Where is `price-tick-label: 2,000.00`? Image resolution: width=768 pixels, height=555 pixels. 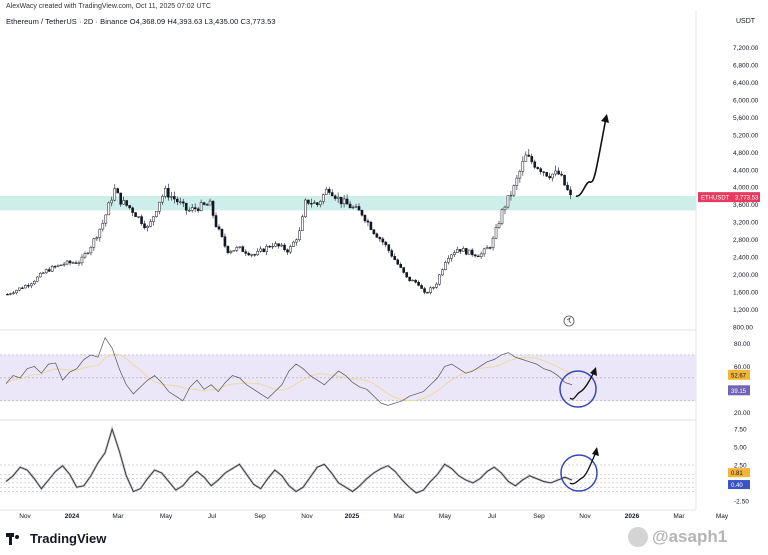 price-tick-label: 2,000.00 is located at coordinates (746, 275).